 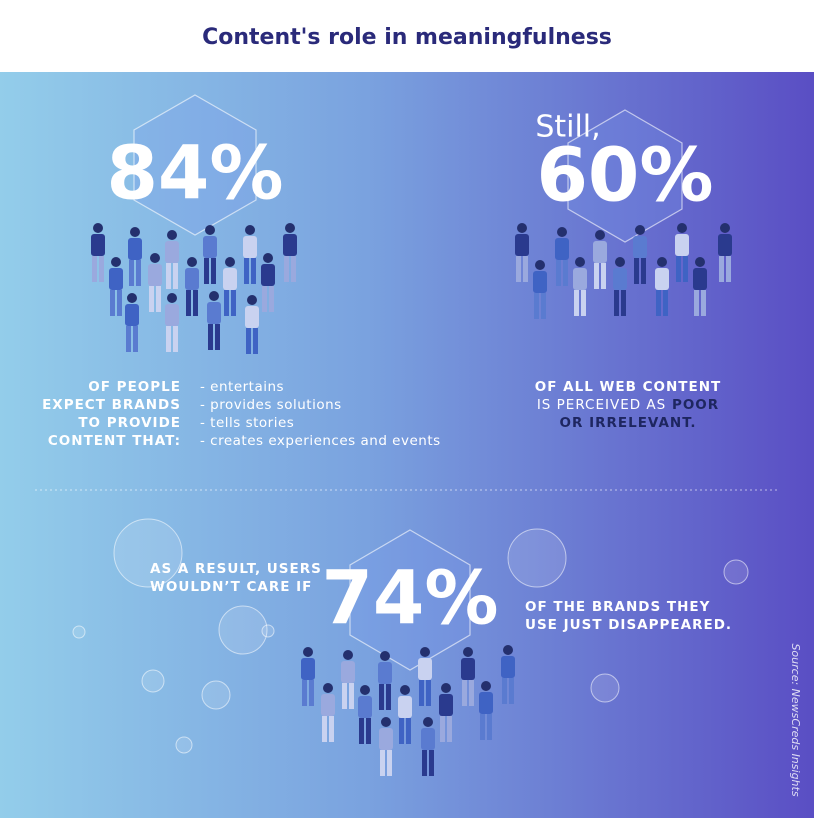 What do you see at coordinates (129, 423) in the screenshot?
I see `stat-label: TO PROVIDE` at bounding box center [129, 423].